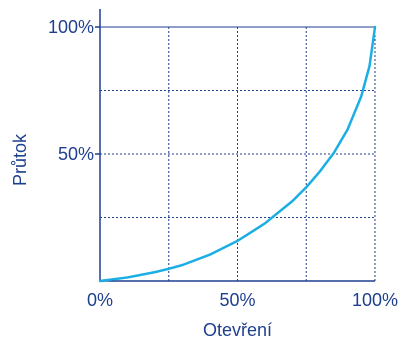  What do you see at coordinates (237, 300) in the screenshot?
I see `x-tick-label-2: 50%` at bounding box center [237, 300].